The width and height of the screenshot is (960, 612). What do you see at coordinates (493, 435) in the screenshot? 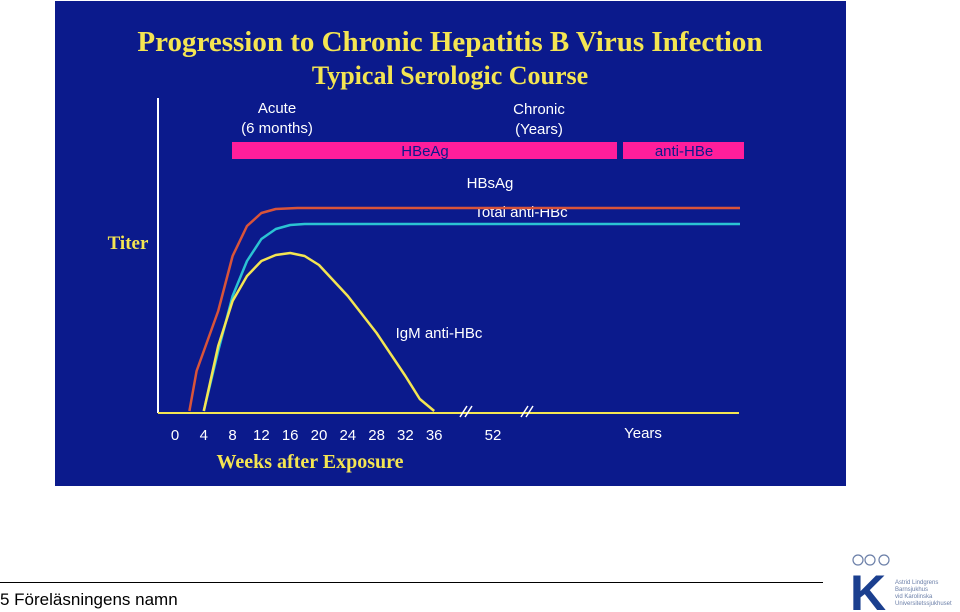
I see `x-tick-52: 52` at bounding box center [493, 435].